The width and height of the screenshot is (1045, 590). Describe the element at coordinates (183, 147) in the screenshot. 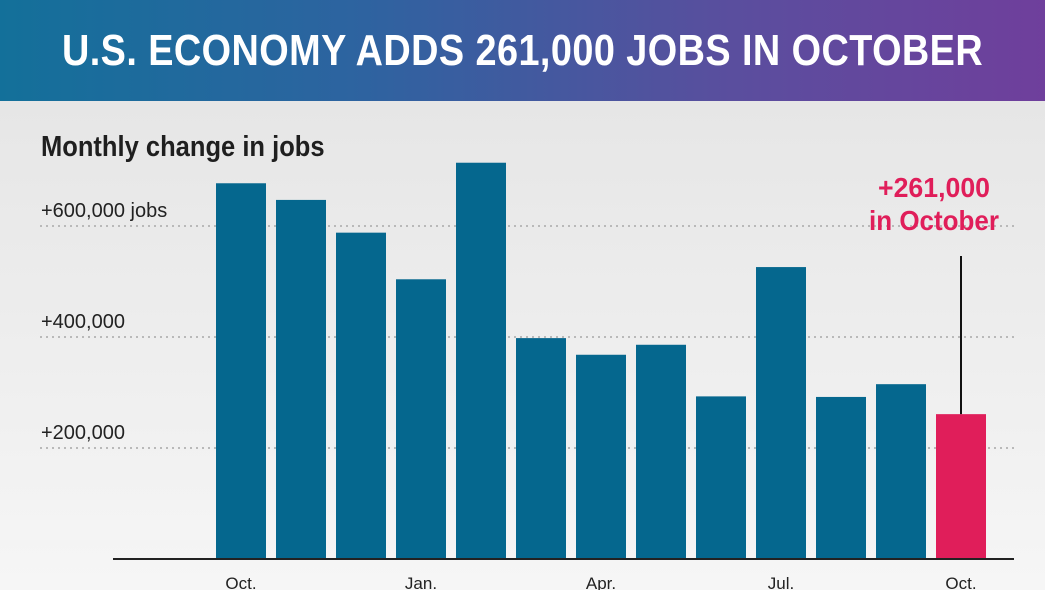

I see `chart-subtitle: Monthly change in jobs` at that location.